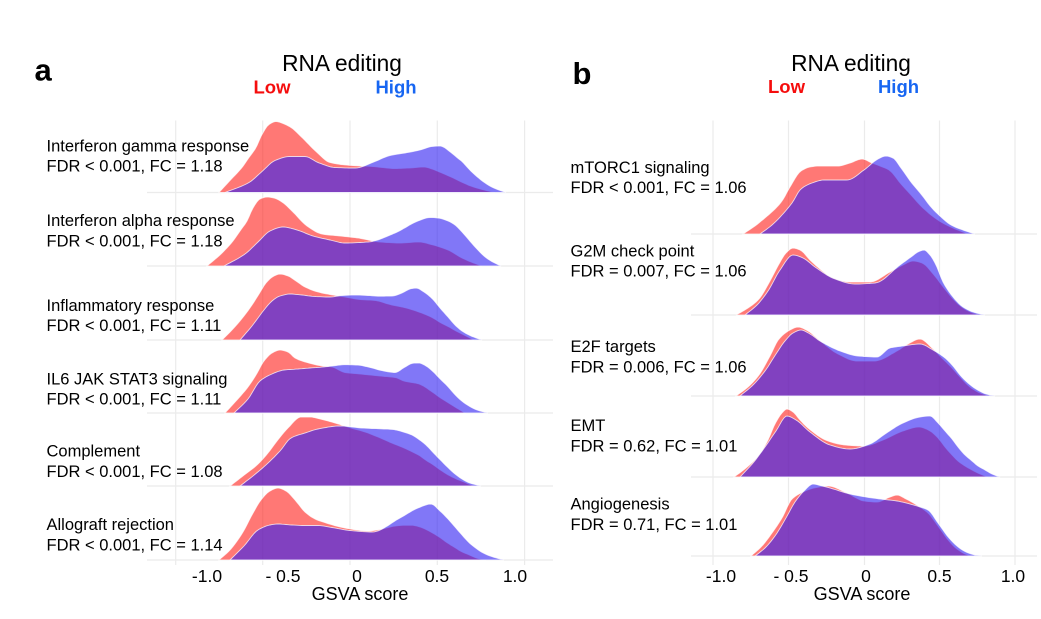 The width and height of the screenshot is (1041, 619). Describe the element at coordinates (659, 188) in the screenshot. I see `svg-text: FDR < 0.001, FC = 1.06` at that location.